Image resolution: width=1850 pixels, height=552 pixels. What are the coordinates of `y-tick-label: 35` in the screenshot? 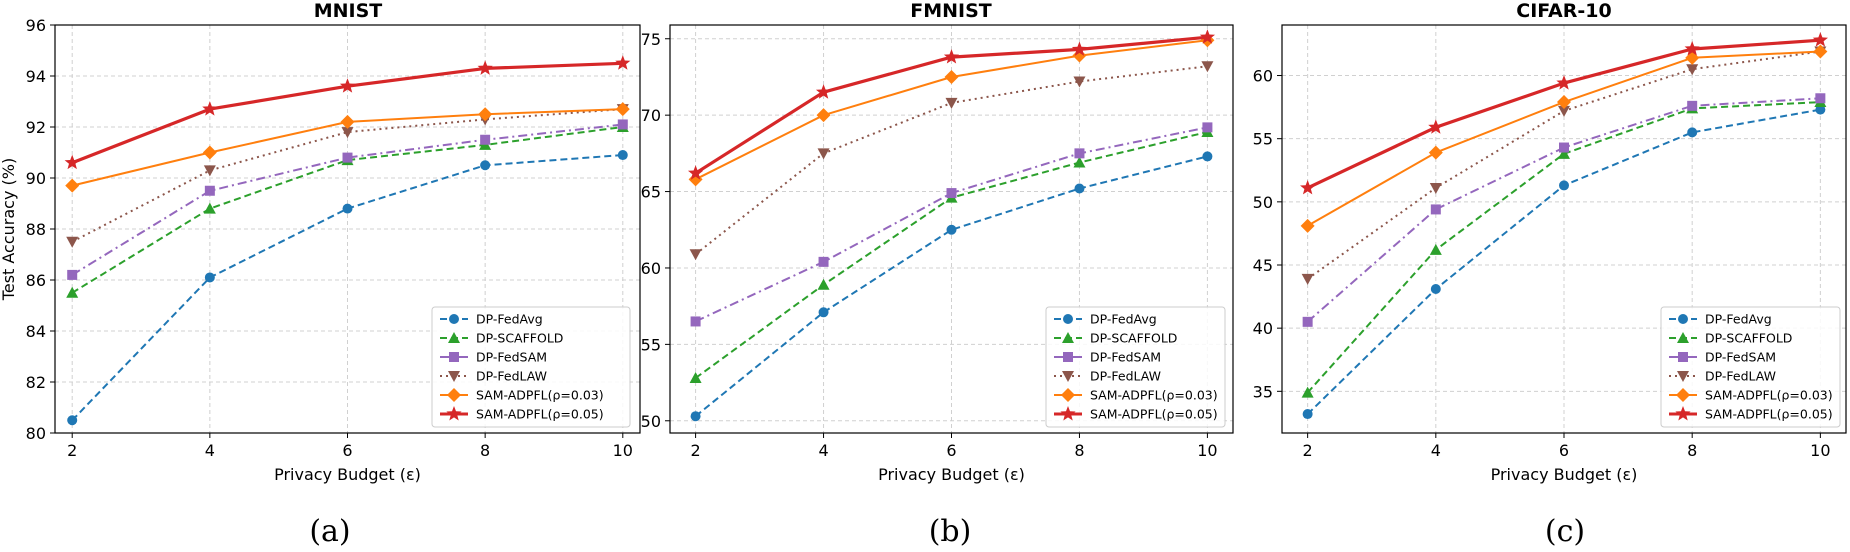 It's located at (1263, 391).